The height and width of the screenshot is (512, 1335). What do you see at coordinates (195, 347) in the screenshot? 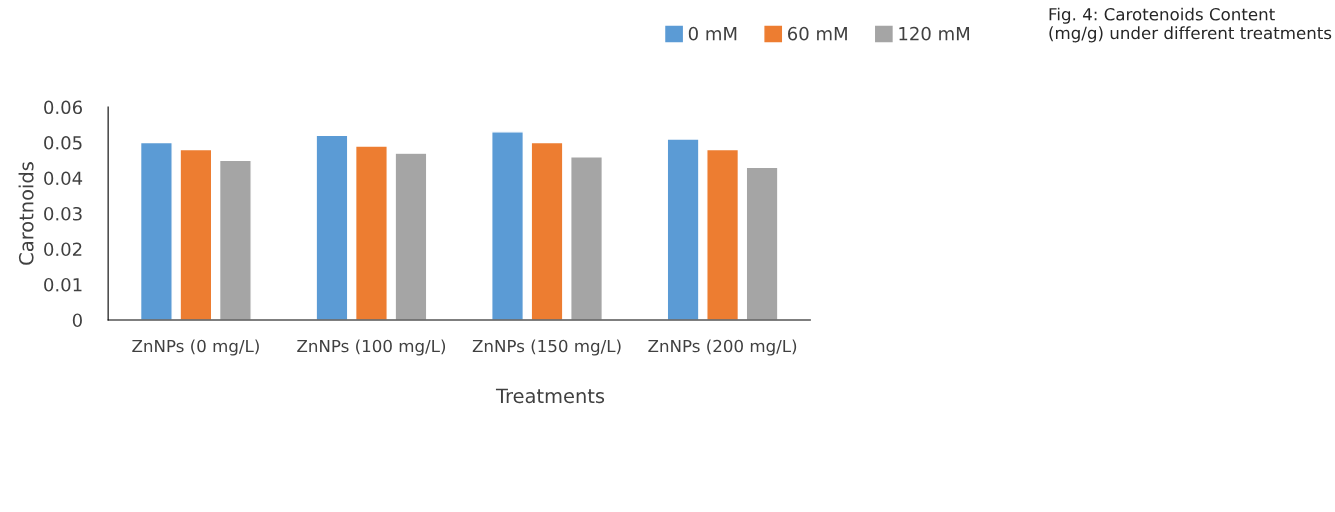
I see `x-tick-label: ZnNPs (0 mg/L)` at bounding box center [195, 347].